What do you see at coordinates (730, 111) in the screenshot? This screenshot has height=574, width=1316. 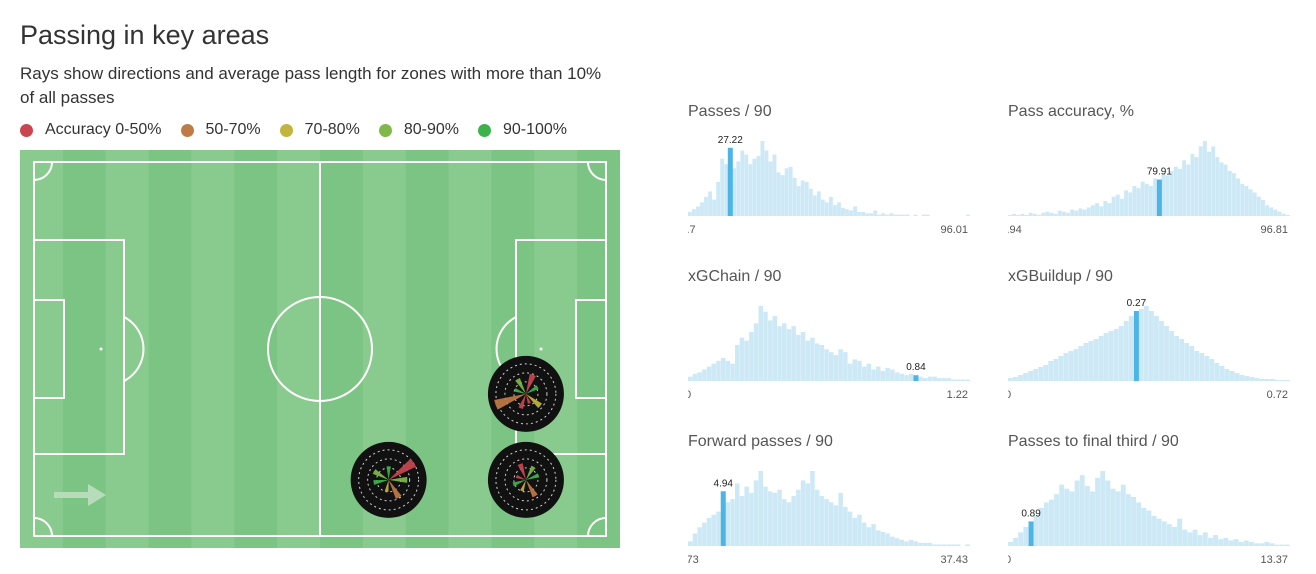 I see `histogram-title: Passes / 90` at bounding box center [730, 111].